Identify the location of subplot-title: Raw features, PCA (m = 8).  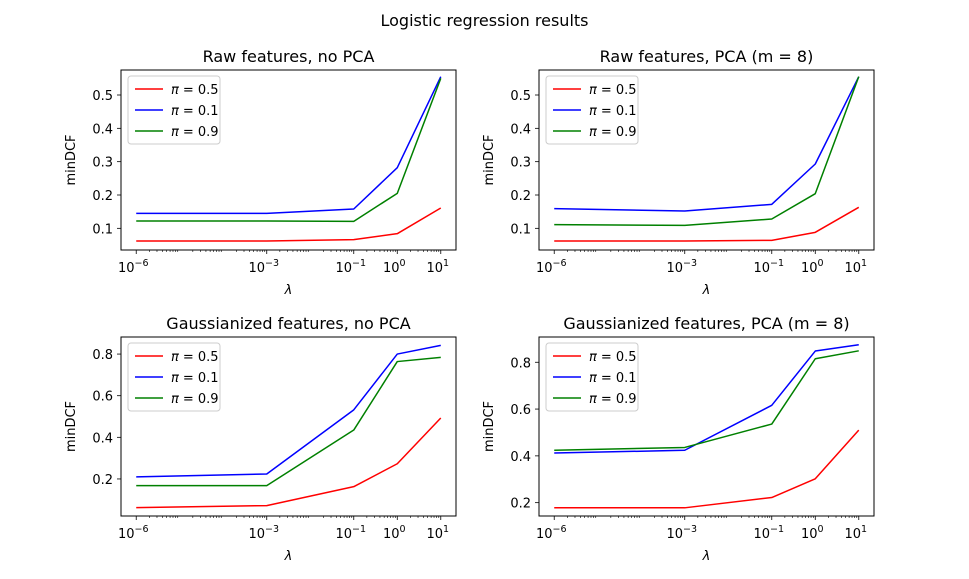
(707, 56).